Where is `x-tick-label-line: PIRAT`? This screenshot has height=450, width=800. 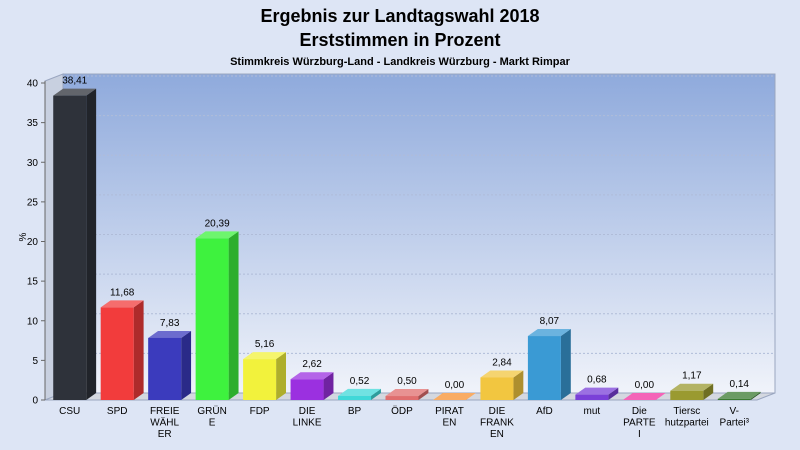 x-tick-label-line: PIRAT is located at coordinates (449, 411).